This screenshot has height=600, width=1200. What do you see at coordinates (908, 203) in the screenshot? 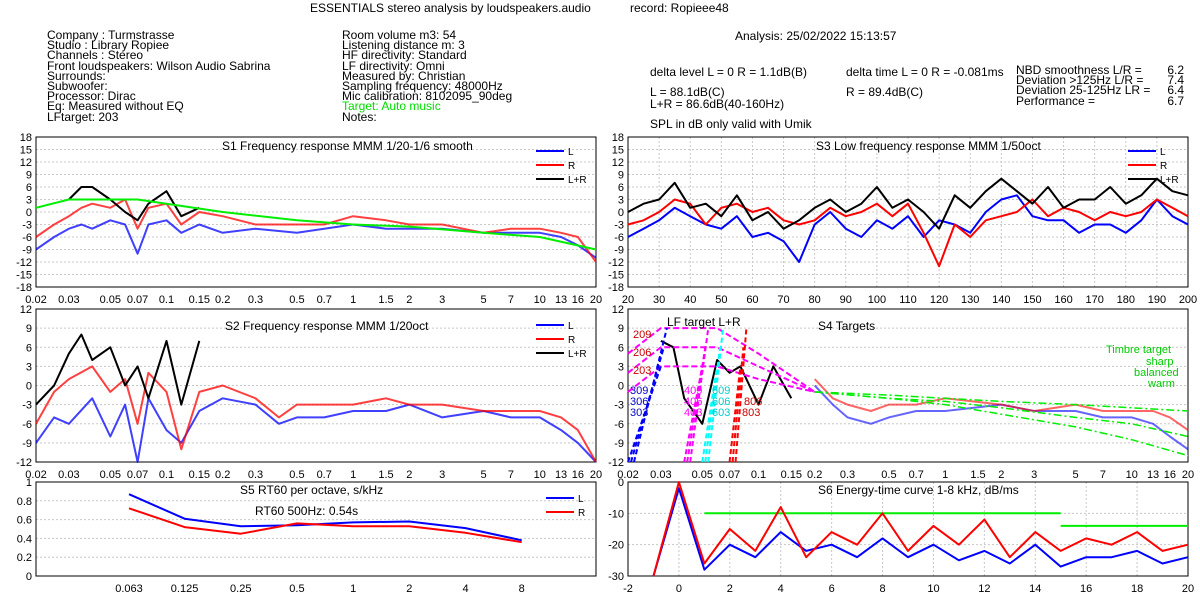
I see `series-l-r` at bounding box center [908, 203].